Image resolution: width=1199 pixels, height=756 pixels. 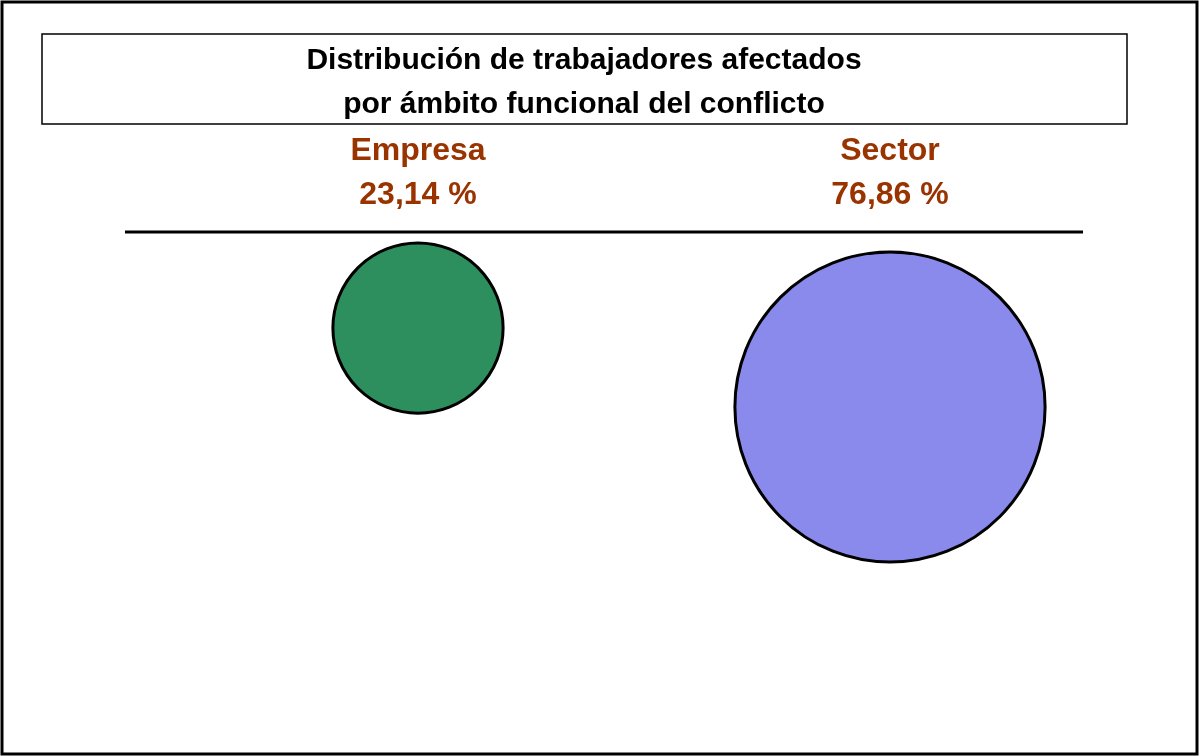 I want to click on data-label: 76,86 %, so click(x=890, y=193).